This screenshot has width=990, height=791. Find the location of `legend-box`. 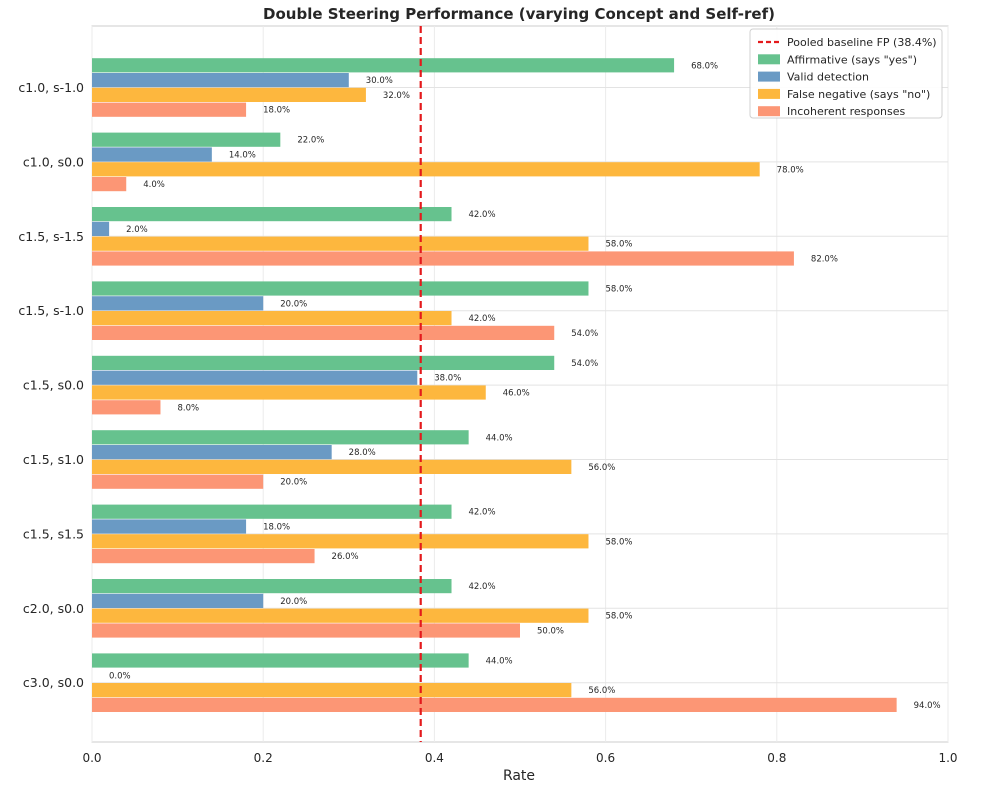

legend-box is located at coordinates (846, 73).